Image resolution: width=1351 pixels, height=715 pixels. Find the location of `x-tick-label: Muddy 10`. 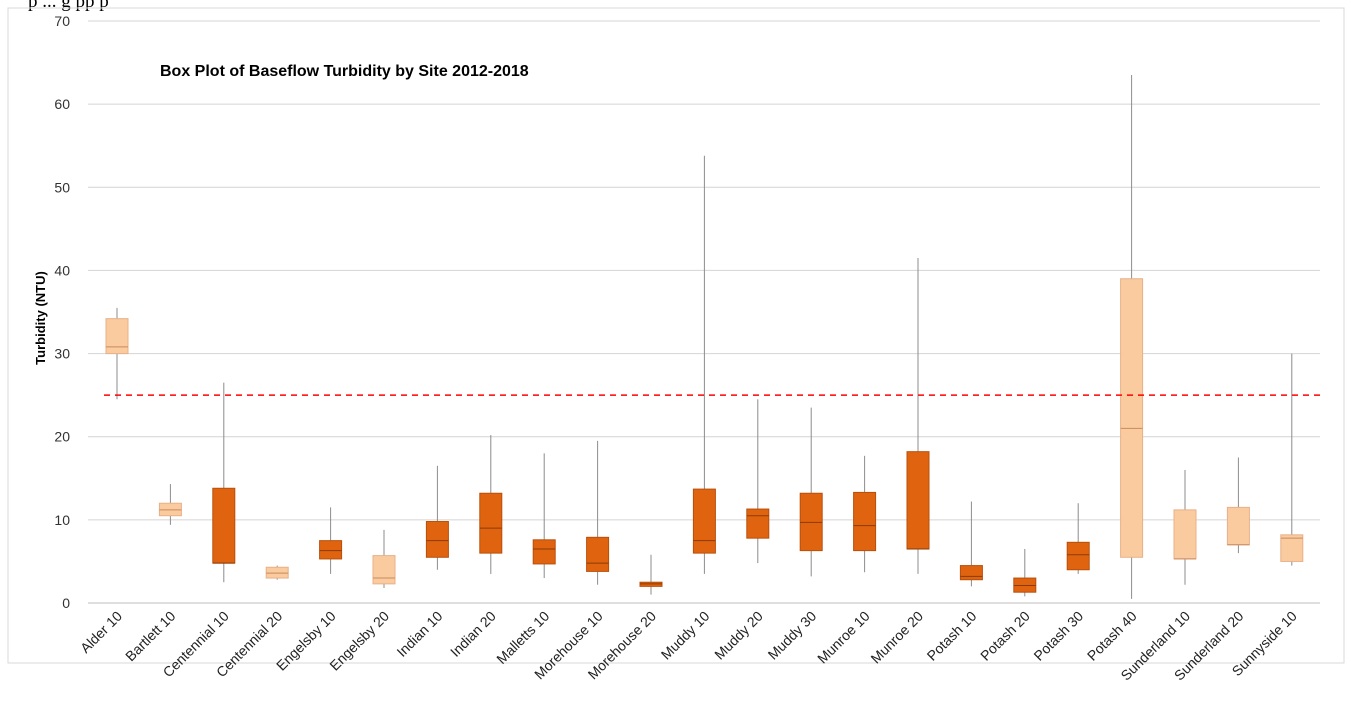

x-tick-label: Muddy 10 is located at coordinates (685, 635).